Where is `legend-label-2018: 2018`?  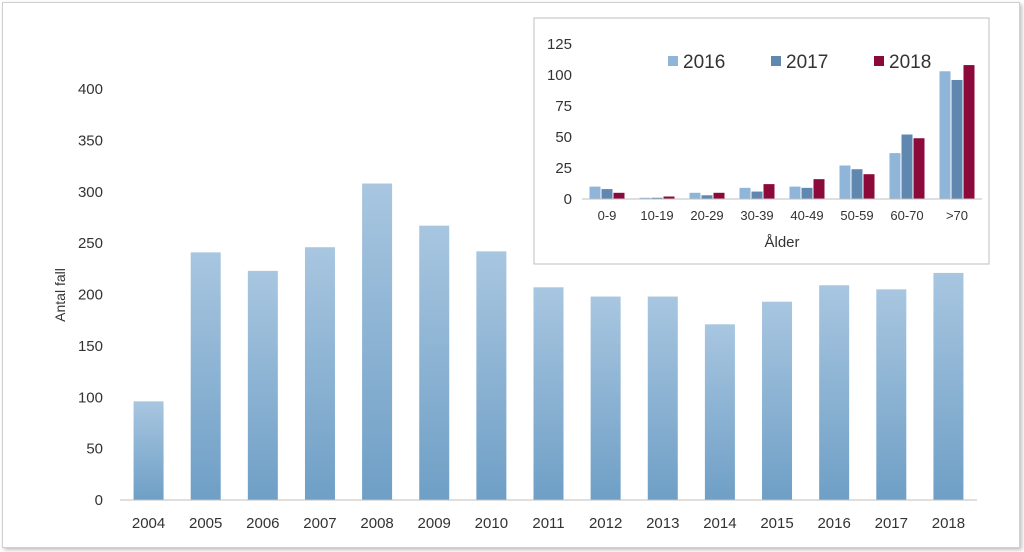
legend-label-2018: 2018 is located at coordinates (910, 62).